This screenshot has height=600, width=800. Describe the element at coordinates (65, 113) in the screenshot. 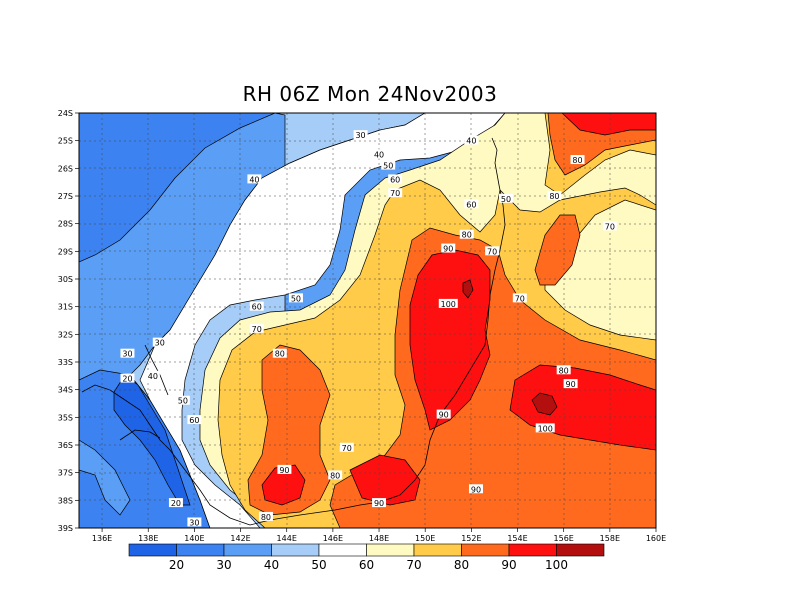

I see `lat-tick-label: 24S` at that location.